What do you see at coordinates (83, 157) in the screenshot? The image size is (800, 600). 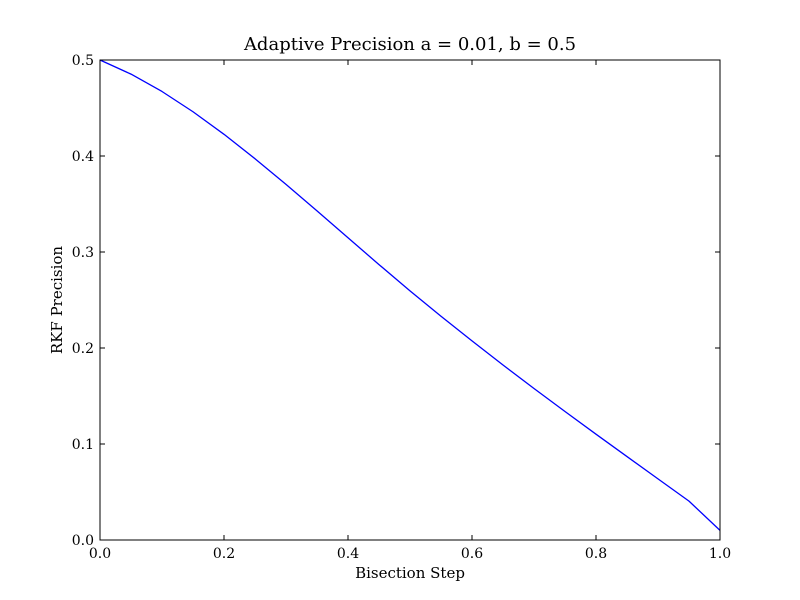 I see `y-tick-label: 0.4` at bounding box center [83, 157].